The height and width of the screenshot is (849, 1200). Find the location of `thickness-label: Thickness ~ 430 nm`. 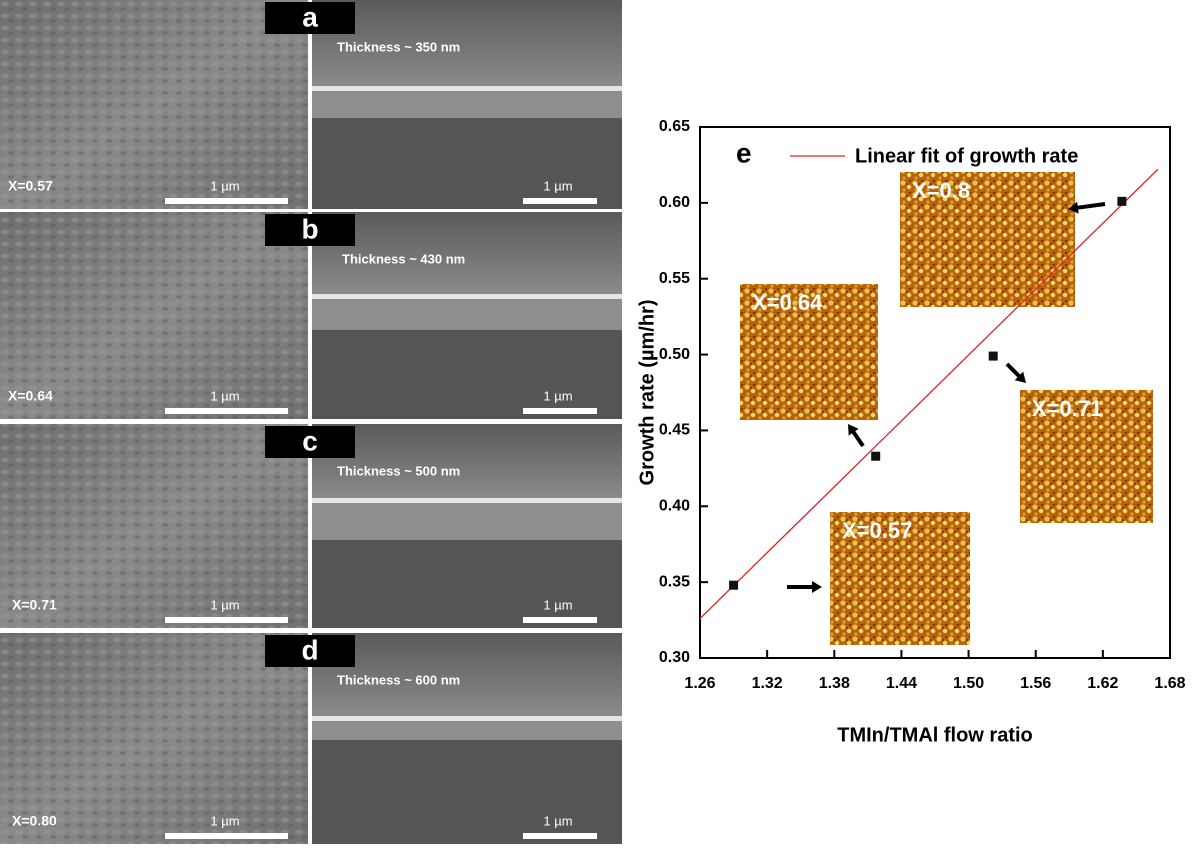

thickness-label: Thickness ~ 430 nm is located at coordinates (403, 258).